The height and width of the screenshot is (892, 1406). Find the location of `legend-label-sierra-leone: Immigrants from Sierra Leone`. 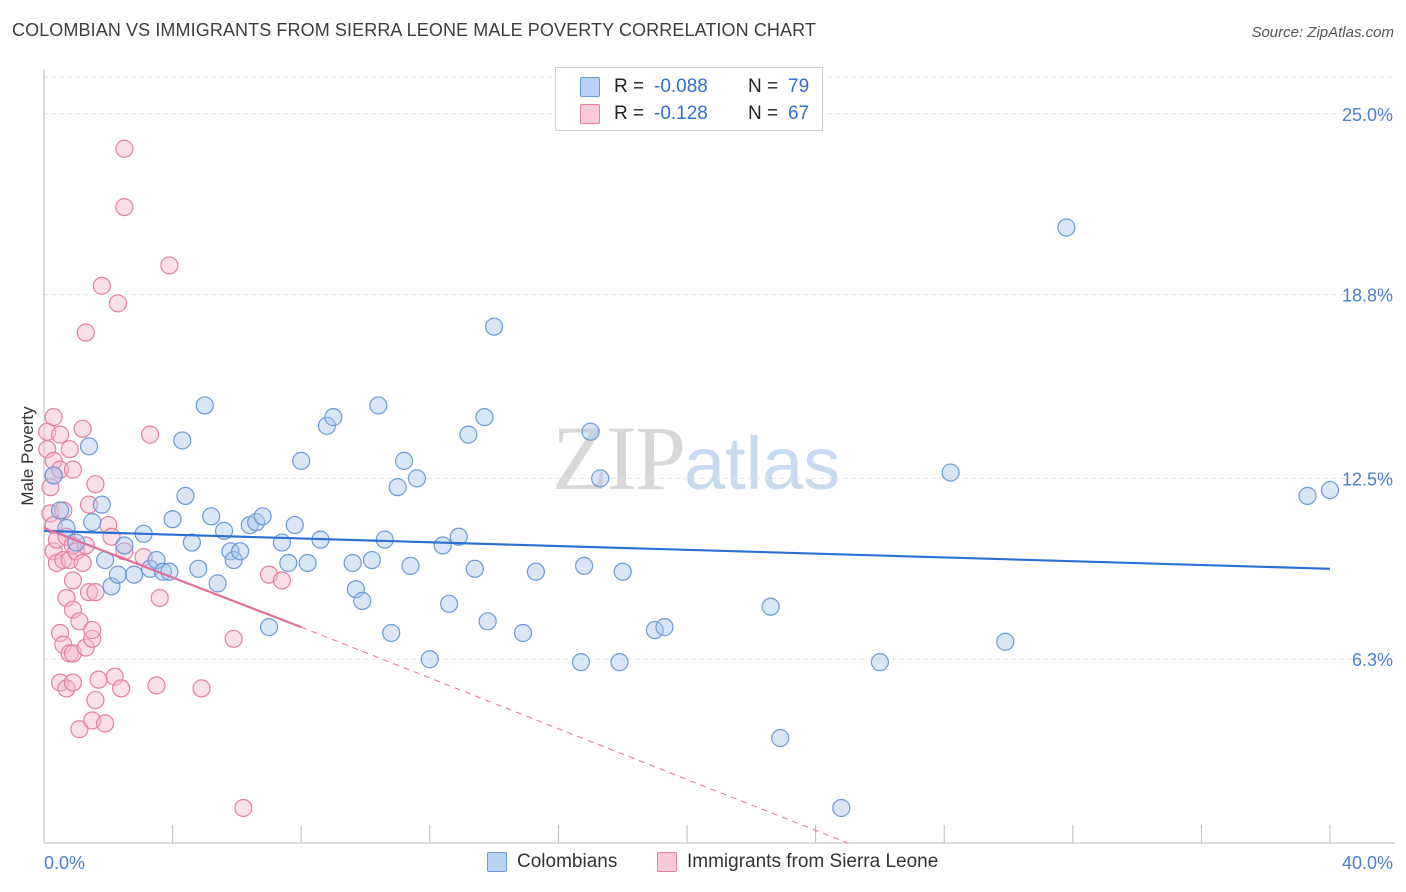

legend-label-sierra-leone: Immigrants from Sierra Leone is located at coordinates (813, 861).